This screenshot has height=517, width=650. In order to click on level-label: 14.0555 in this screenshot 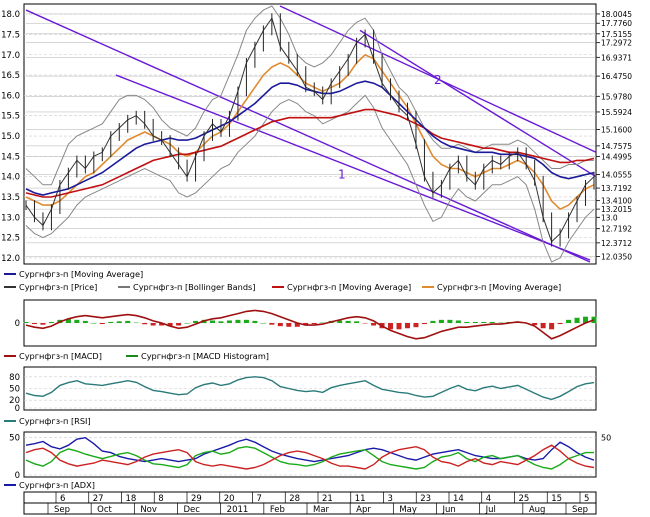, I will do `click(616, 174)`.